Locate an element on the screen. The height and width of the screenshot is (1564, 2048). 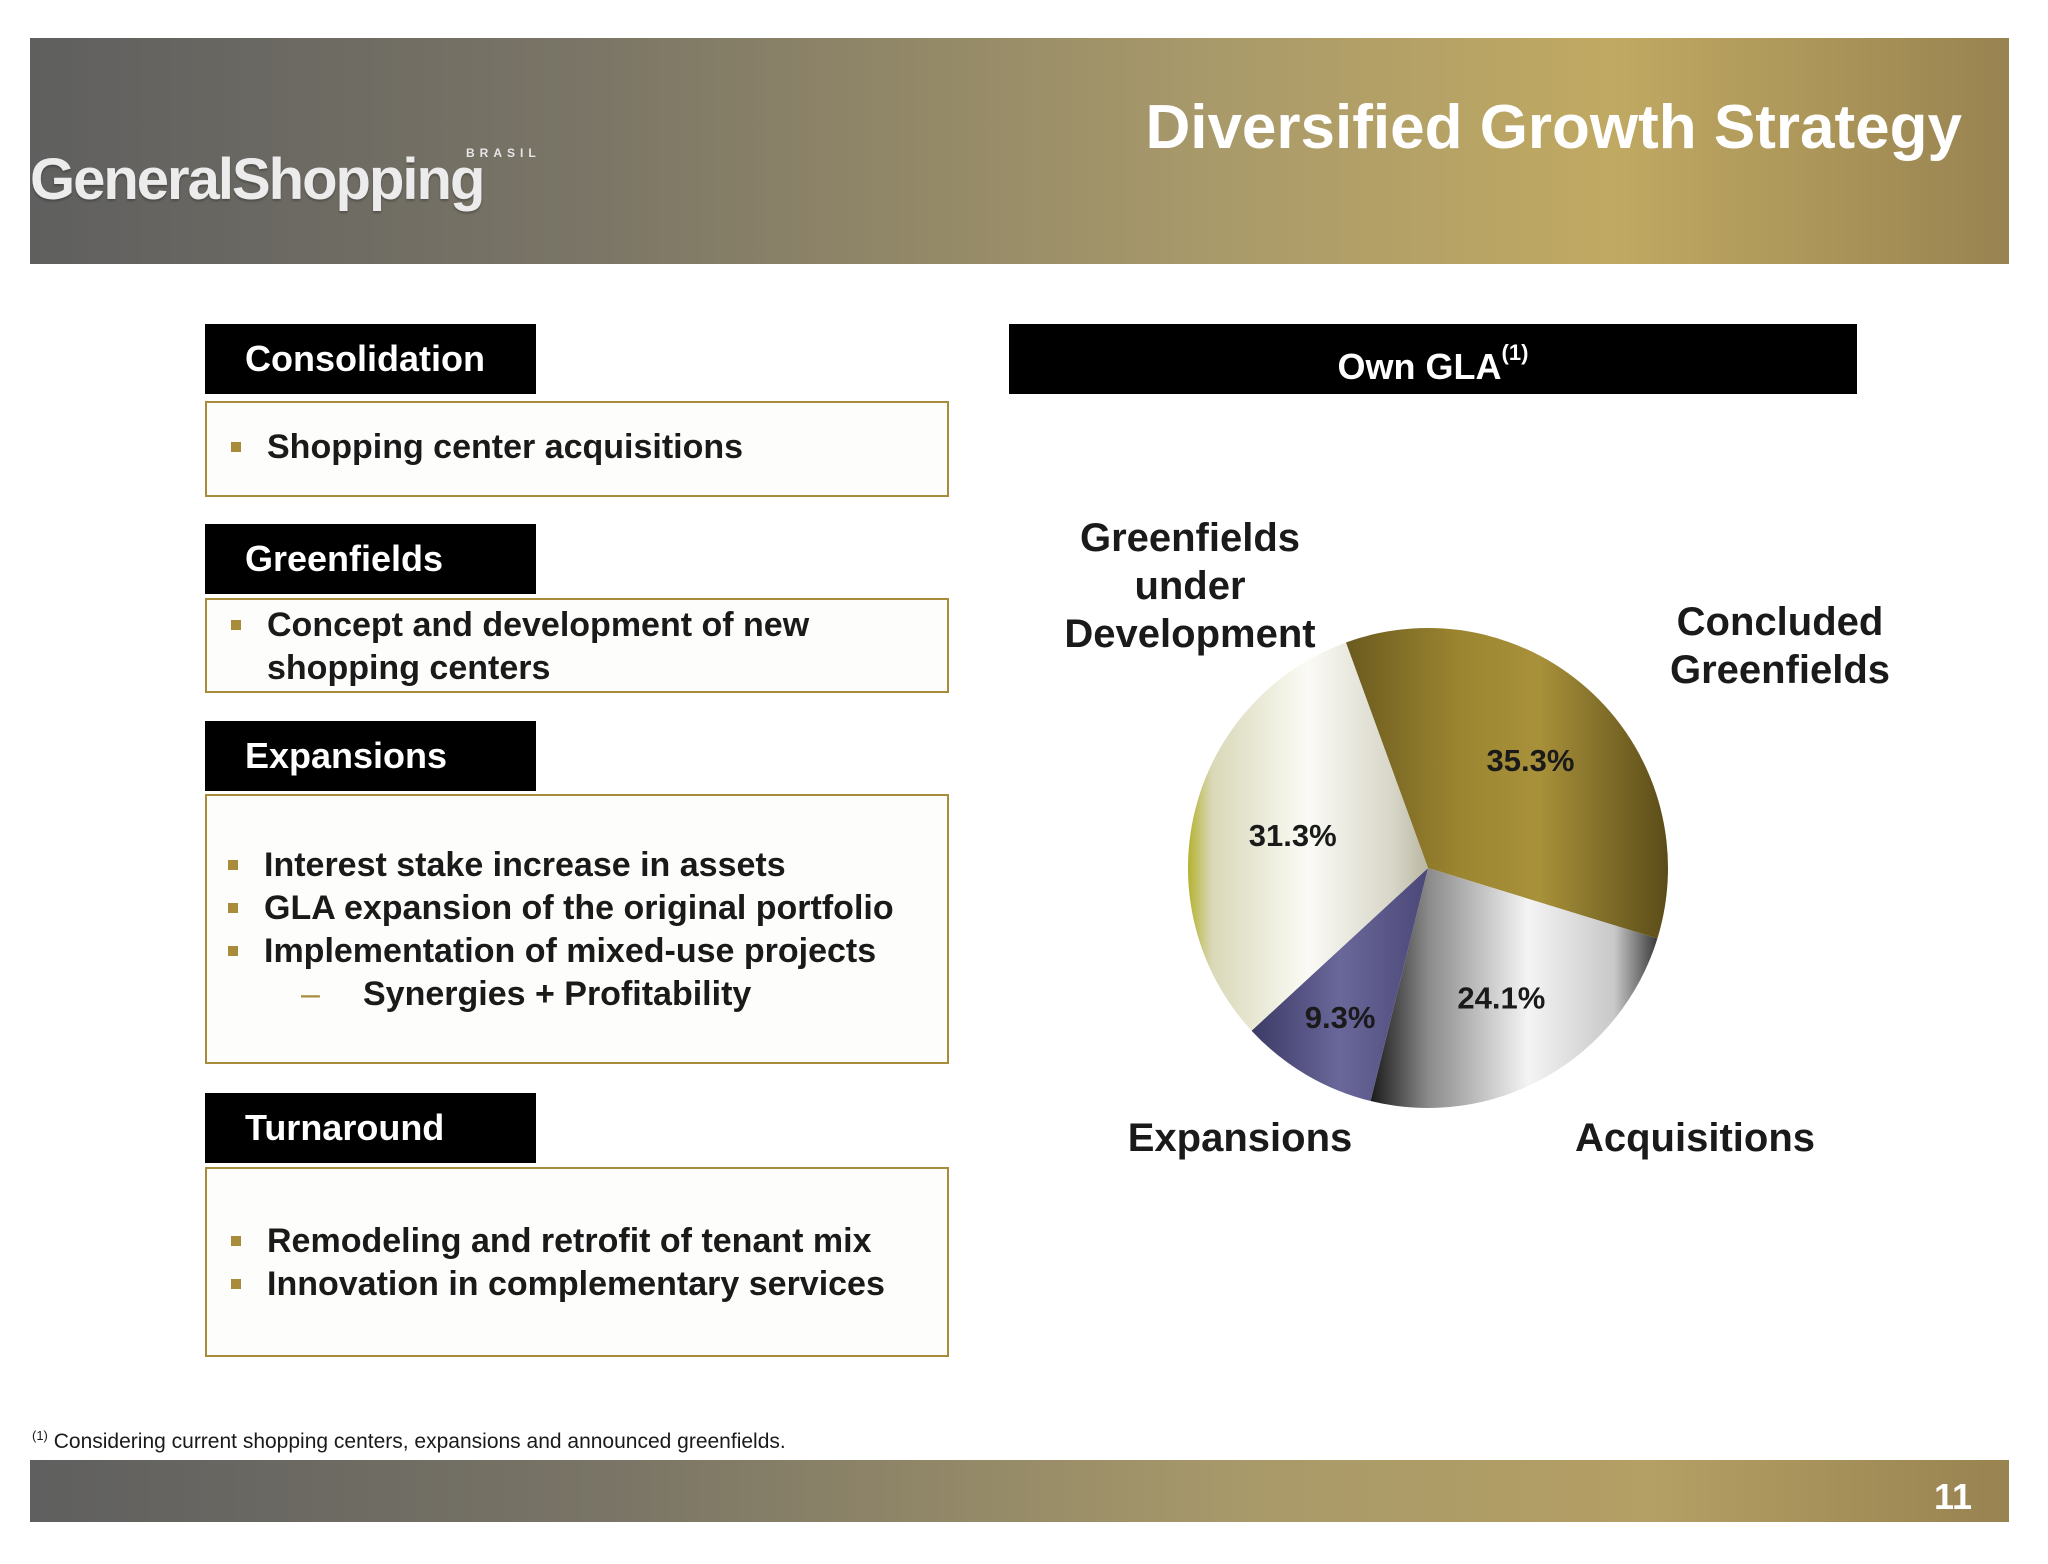
company-logo: GeneralShopping is located at coordinates (257, 179).